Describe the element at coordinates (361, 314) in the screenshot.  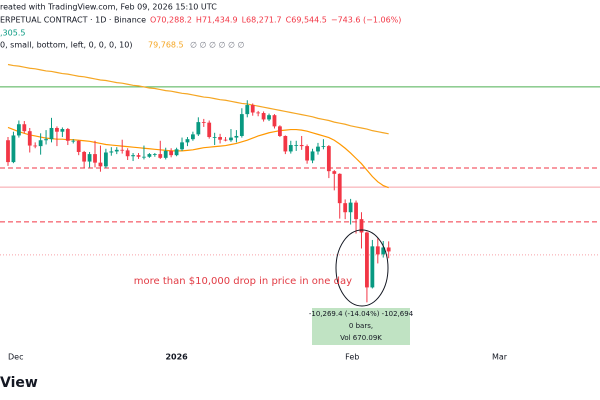
I see `measure-change: -10,269.4 (-14.04%) -102,694` at that location.